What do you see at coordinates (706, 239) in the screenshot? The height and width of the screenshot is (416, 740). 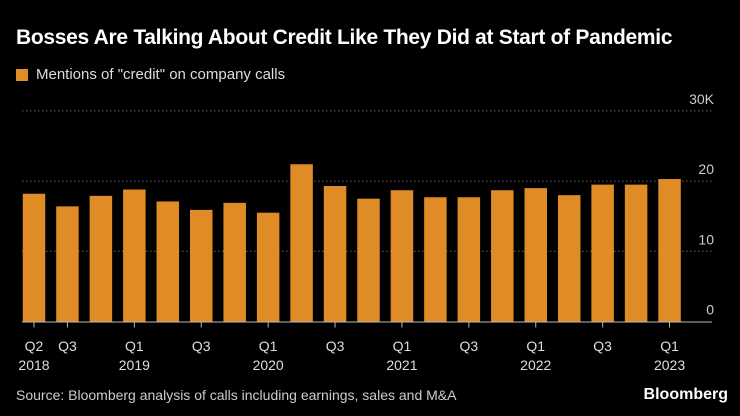 I see `y-tick-label: 10` at bounding box center [706, 239].